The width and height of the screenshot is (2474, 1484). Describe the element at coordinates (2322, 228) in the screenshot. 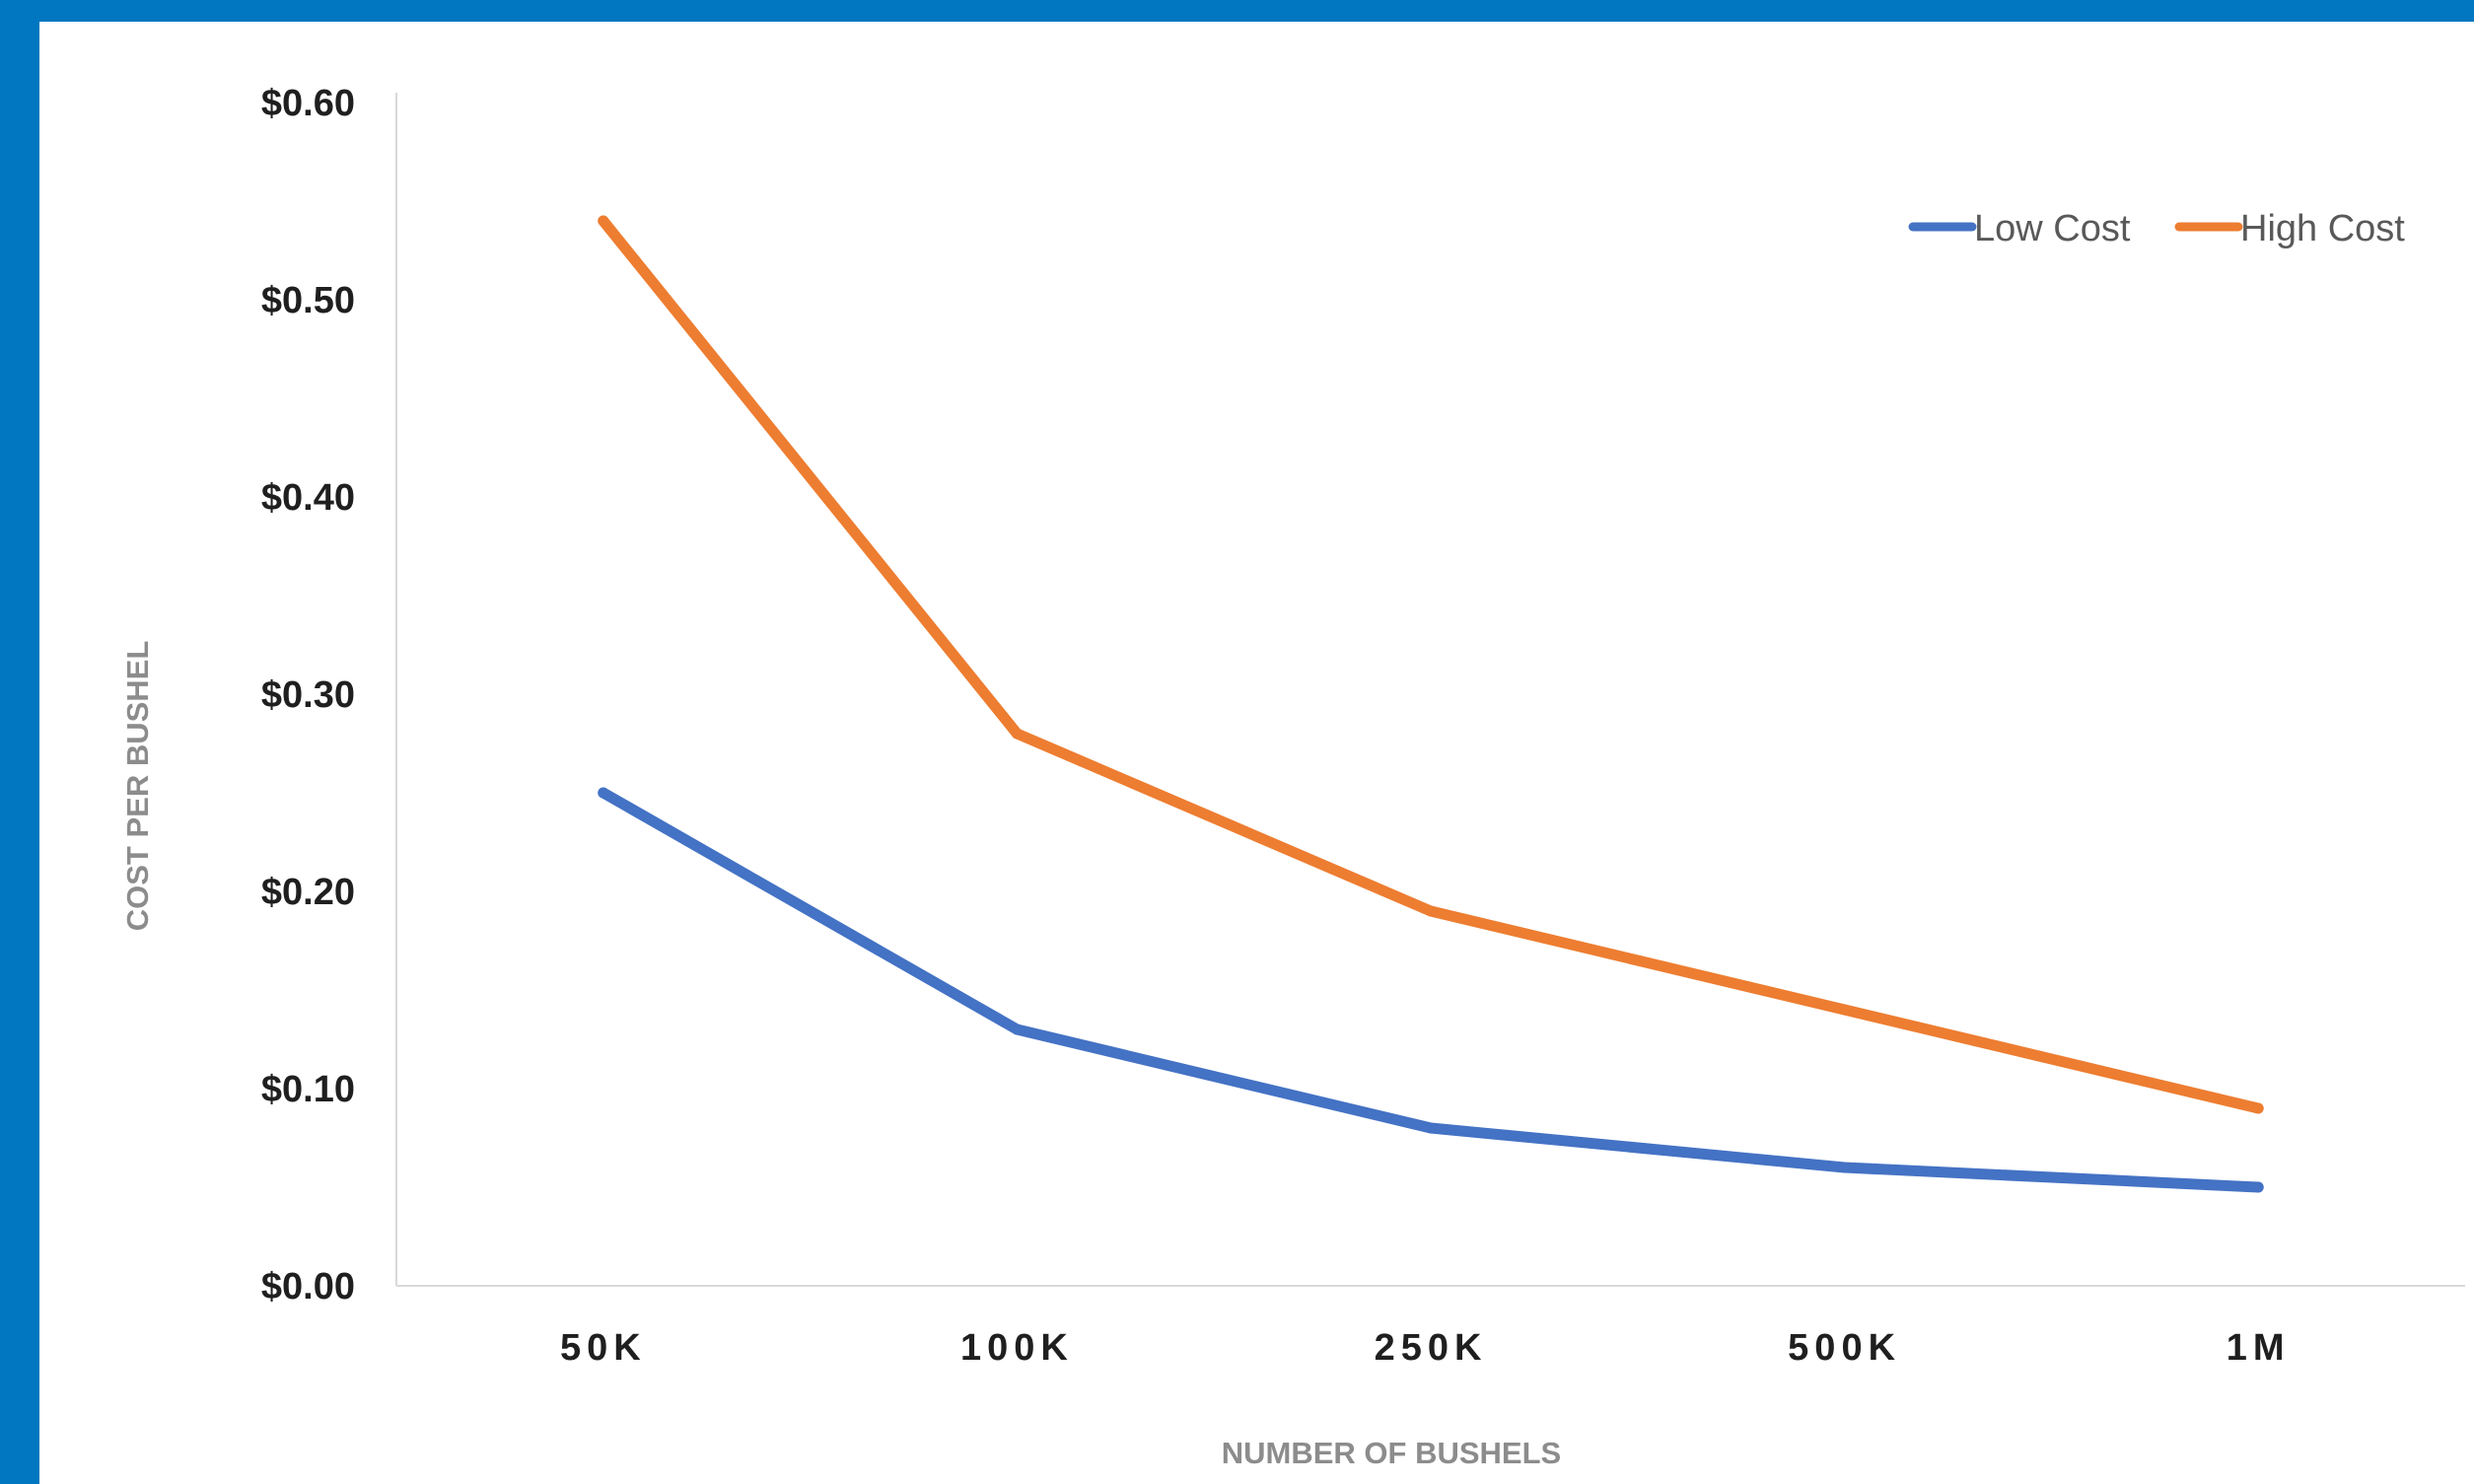

I see `legend-label-high-cost: High Cost` at that location.